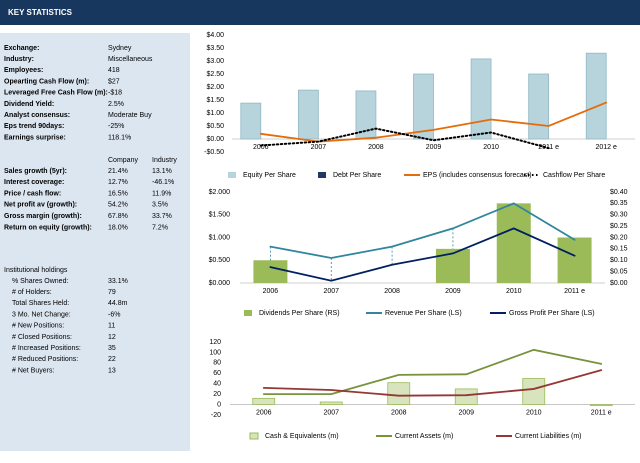 This screenshot has width=640, height=463. What do you see at coordinates (34, 182) in the screenshot?
I see `row-label: Interest coverage:` at bounding box center [34, 182].